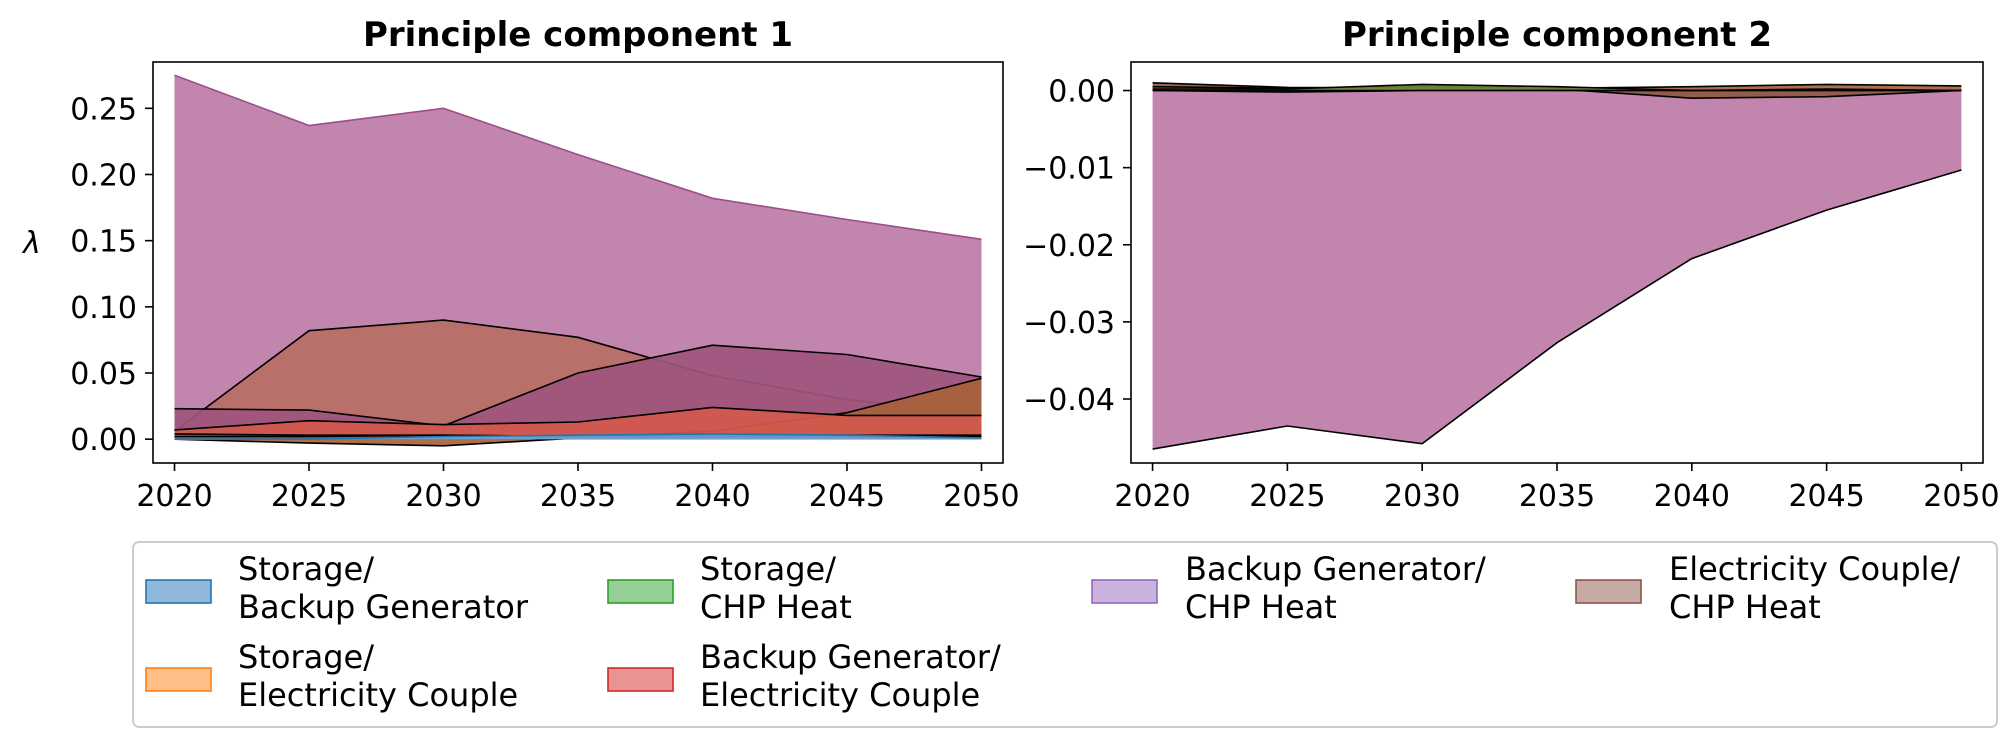 The image size is (2015, 747). I want to click on y-tick-label: −0.04, so click(1069, 400).